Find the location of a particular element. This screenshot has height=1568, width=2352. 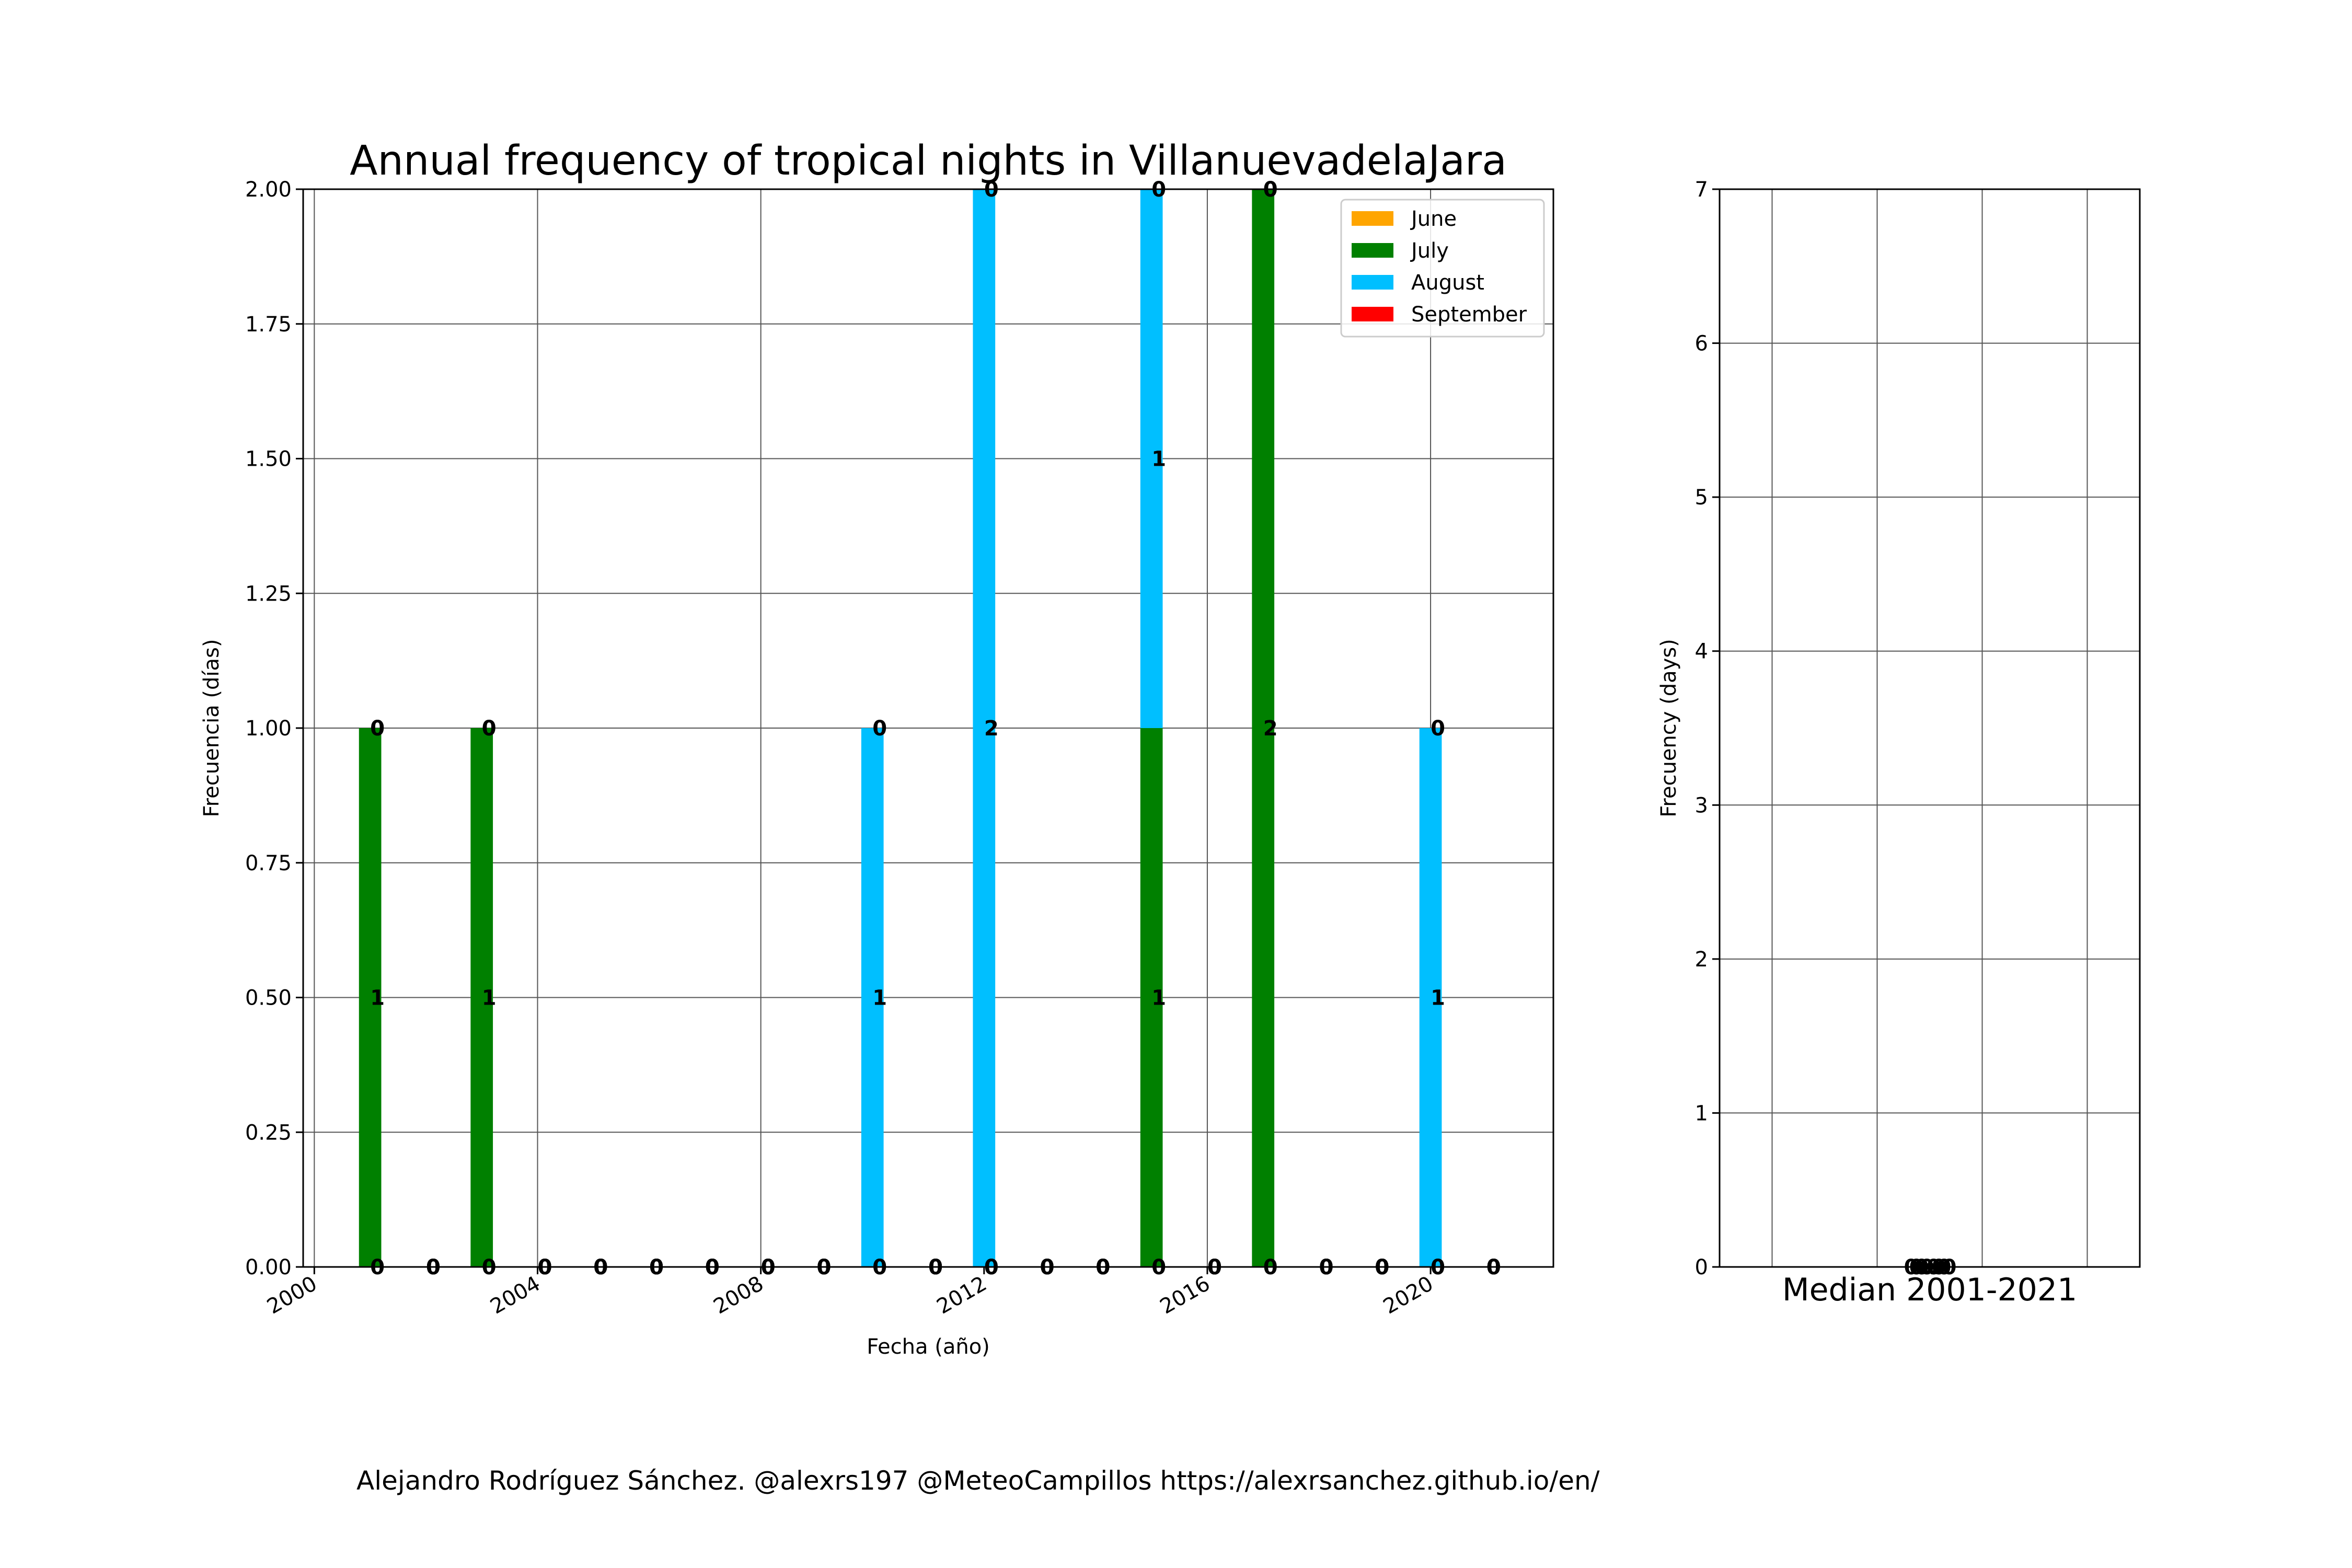

legend-swatch-june is located at coordinates (1372, 218).